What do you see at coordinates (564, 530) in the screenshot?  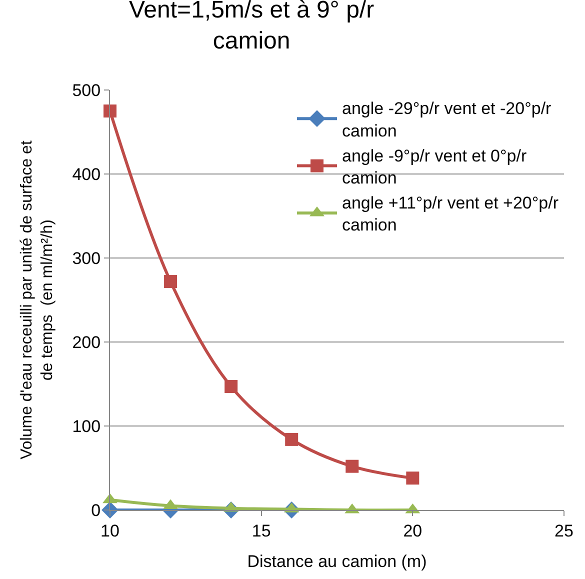 I see `x-tick-label: 25` at bounding box center [564, 530].